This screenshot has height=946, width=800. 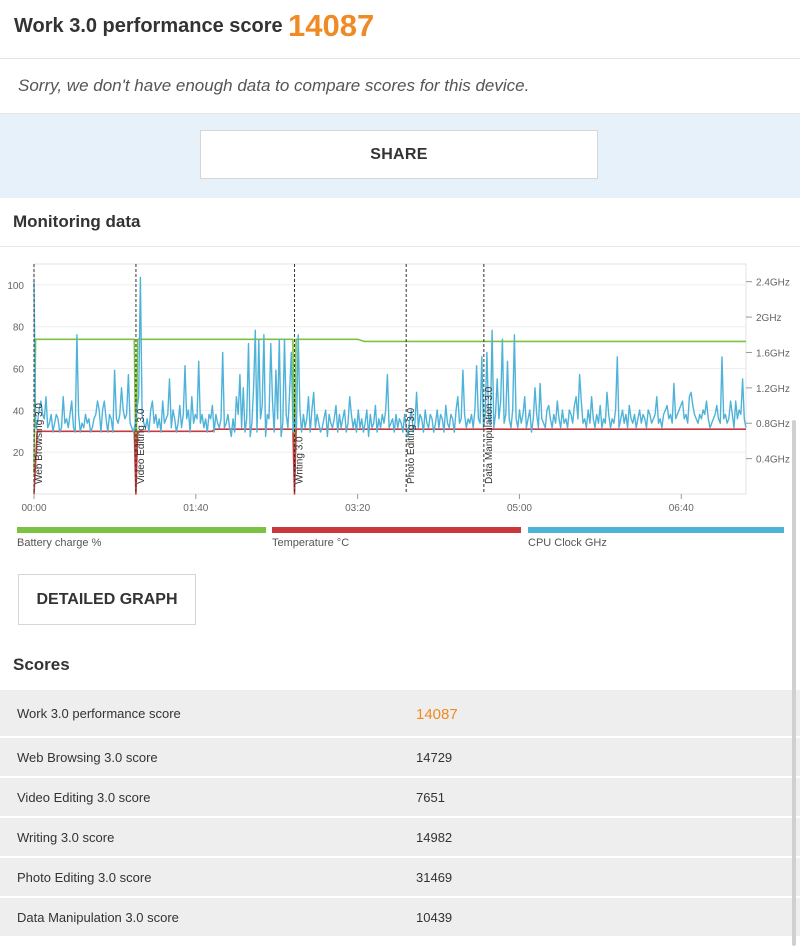 I want to click on section-label: Web Browsing 3.0, so click(x=39, y=443).